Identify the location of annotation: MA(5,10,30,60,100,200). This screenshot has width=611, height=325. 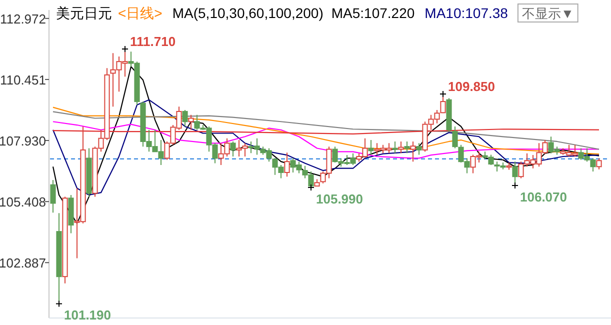
(248, 13).